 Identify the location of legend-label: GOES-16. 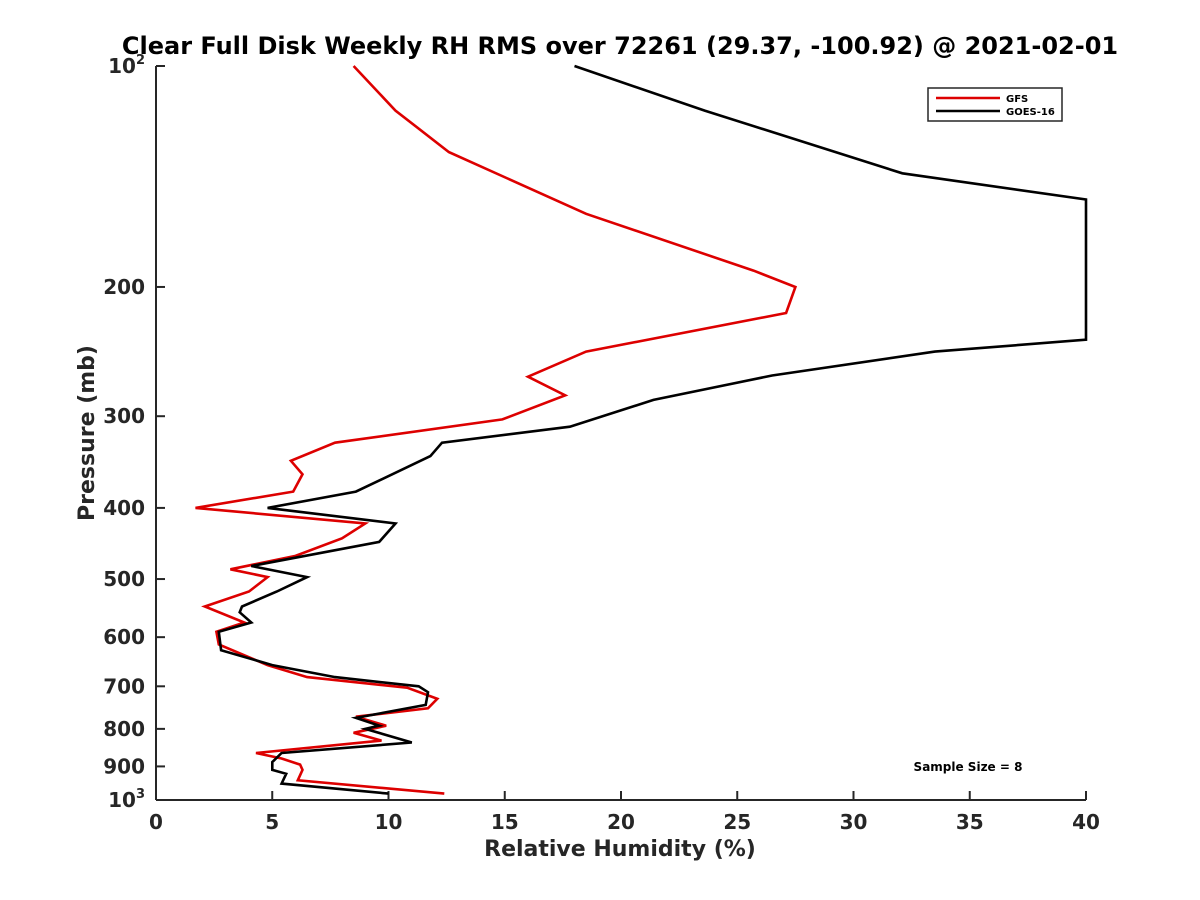
(1030, 112).